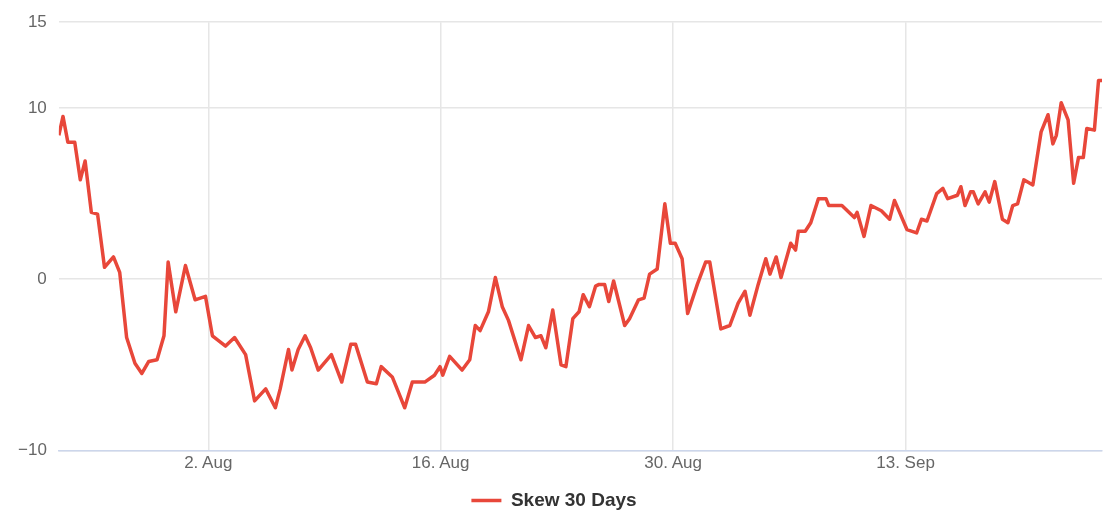  What do you see at coordinates (673, 463) in the screenshot?
I see `x-tick-label: 30. Aug` at bounding box center [673, 463].